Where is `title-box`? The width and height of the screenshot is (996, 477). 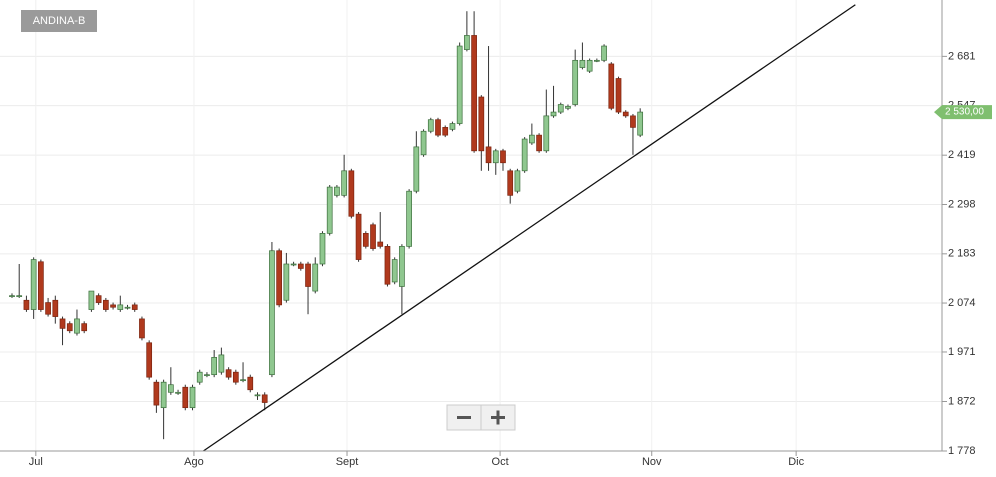
title-box is located at coordinates (59, 21).